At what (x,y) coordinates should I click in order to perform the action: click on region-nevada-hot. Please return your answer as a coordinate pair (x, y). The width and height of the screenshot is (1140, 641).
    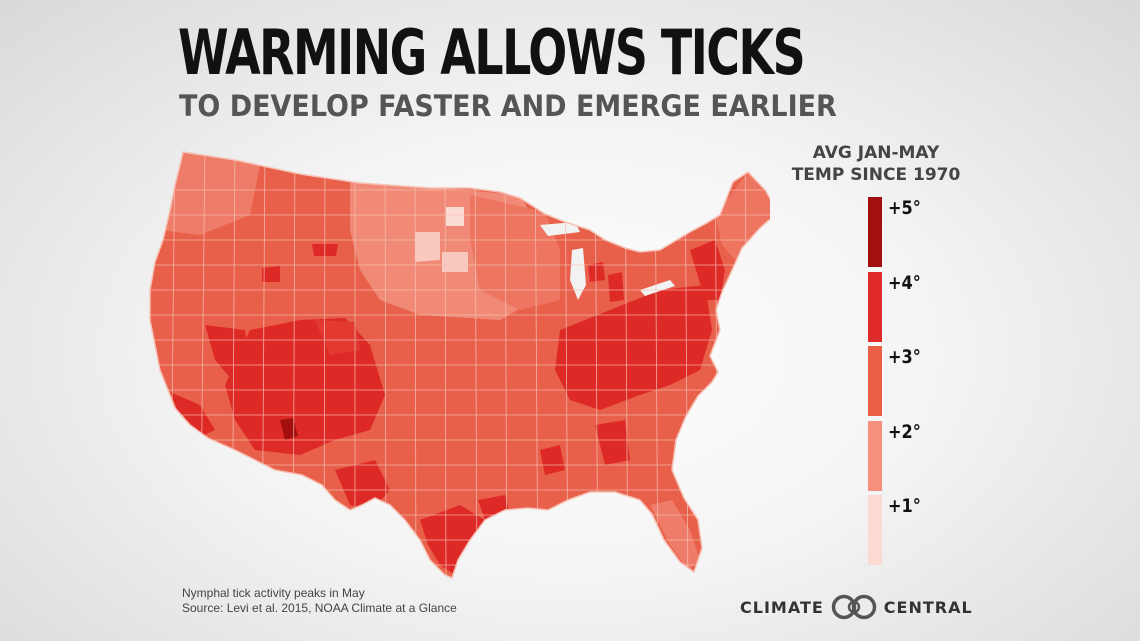
    Looking at the image, I should click on (227, 352).